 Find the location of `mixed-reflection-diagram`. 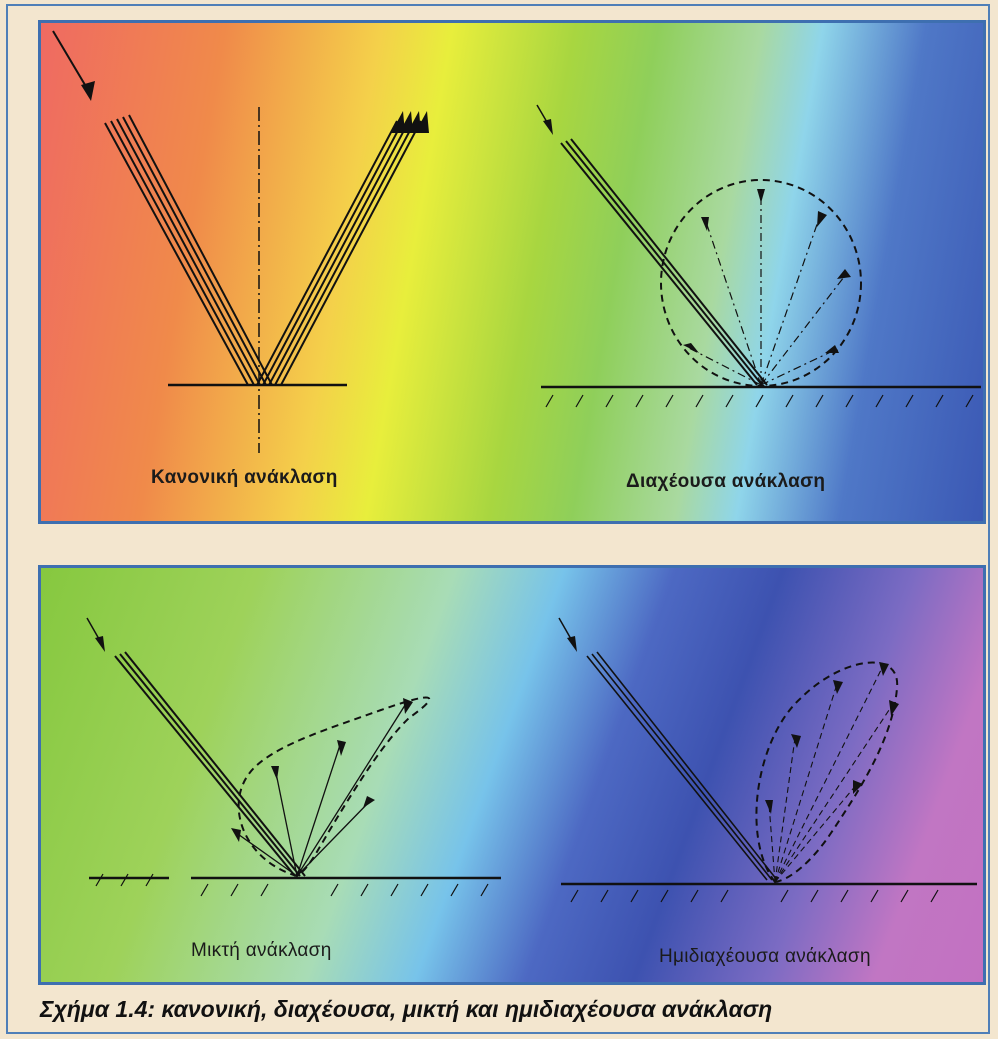

mixed-reflection-diagram is located at coordinates (293, 757).